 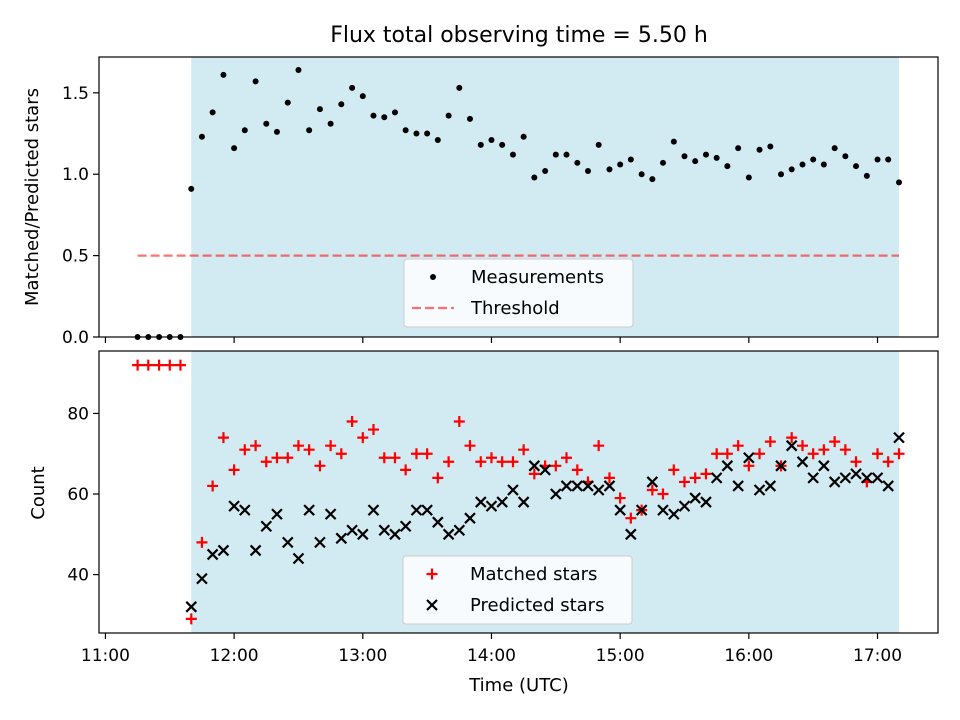 What do you see at coordinates (518, 293) in the screenshot?
I see `legend-box` at bounding box center [518, 293].